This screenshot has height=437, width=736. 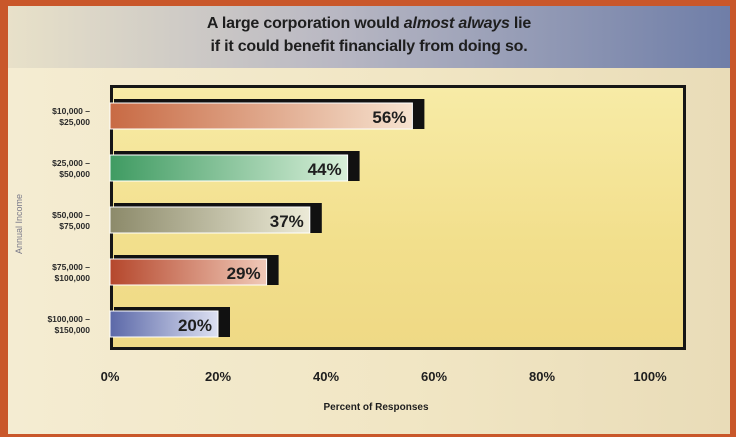 What do you see at coordinates (456, 23) in the screenshot?
I see `title-emphasis: almost always` at bounding box center [456, 23].